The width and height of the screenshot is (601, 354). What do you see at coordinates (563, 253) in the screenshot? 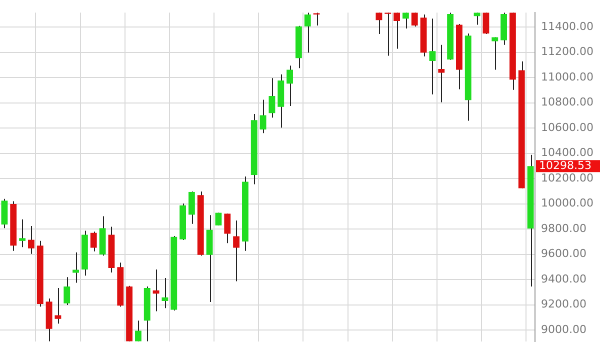
I see `y-tick-label: 9600.00` at bounding box center [563, 253].